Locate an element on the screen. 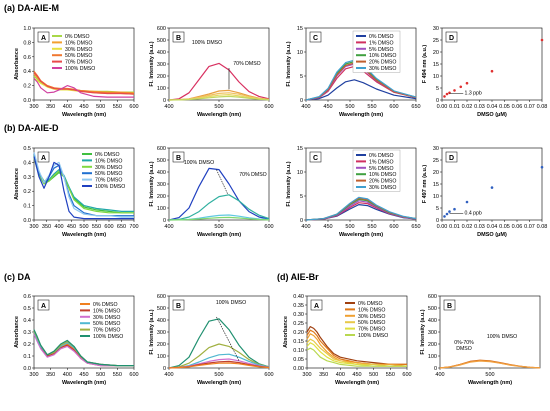 The width and height of the screenshot is (550, 411). y-tick-label: 0.30 is located at coordinates (298, 315).